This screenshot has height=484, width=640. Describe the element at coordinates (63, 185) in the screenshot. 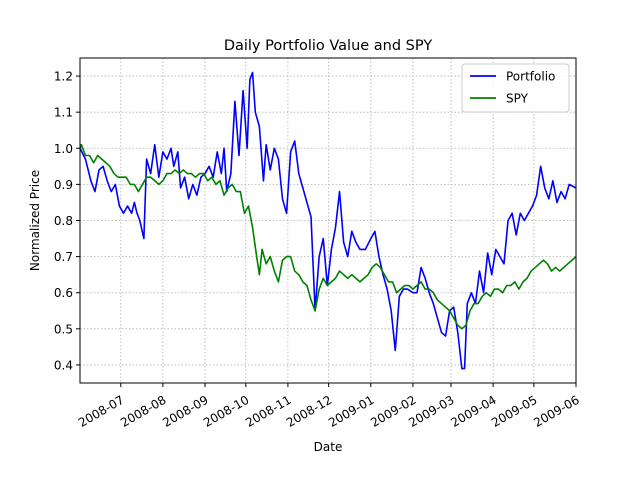

I see `y-tick-label: 0.9` at that location.